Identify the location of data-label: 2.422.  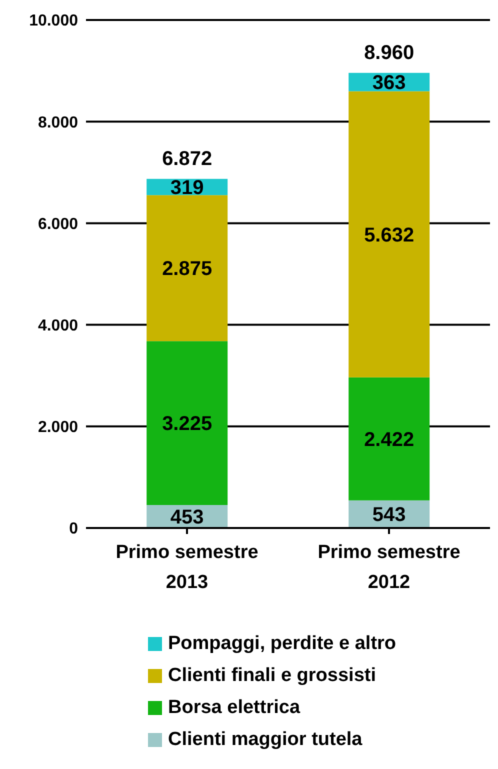
(389, 439).